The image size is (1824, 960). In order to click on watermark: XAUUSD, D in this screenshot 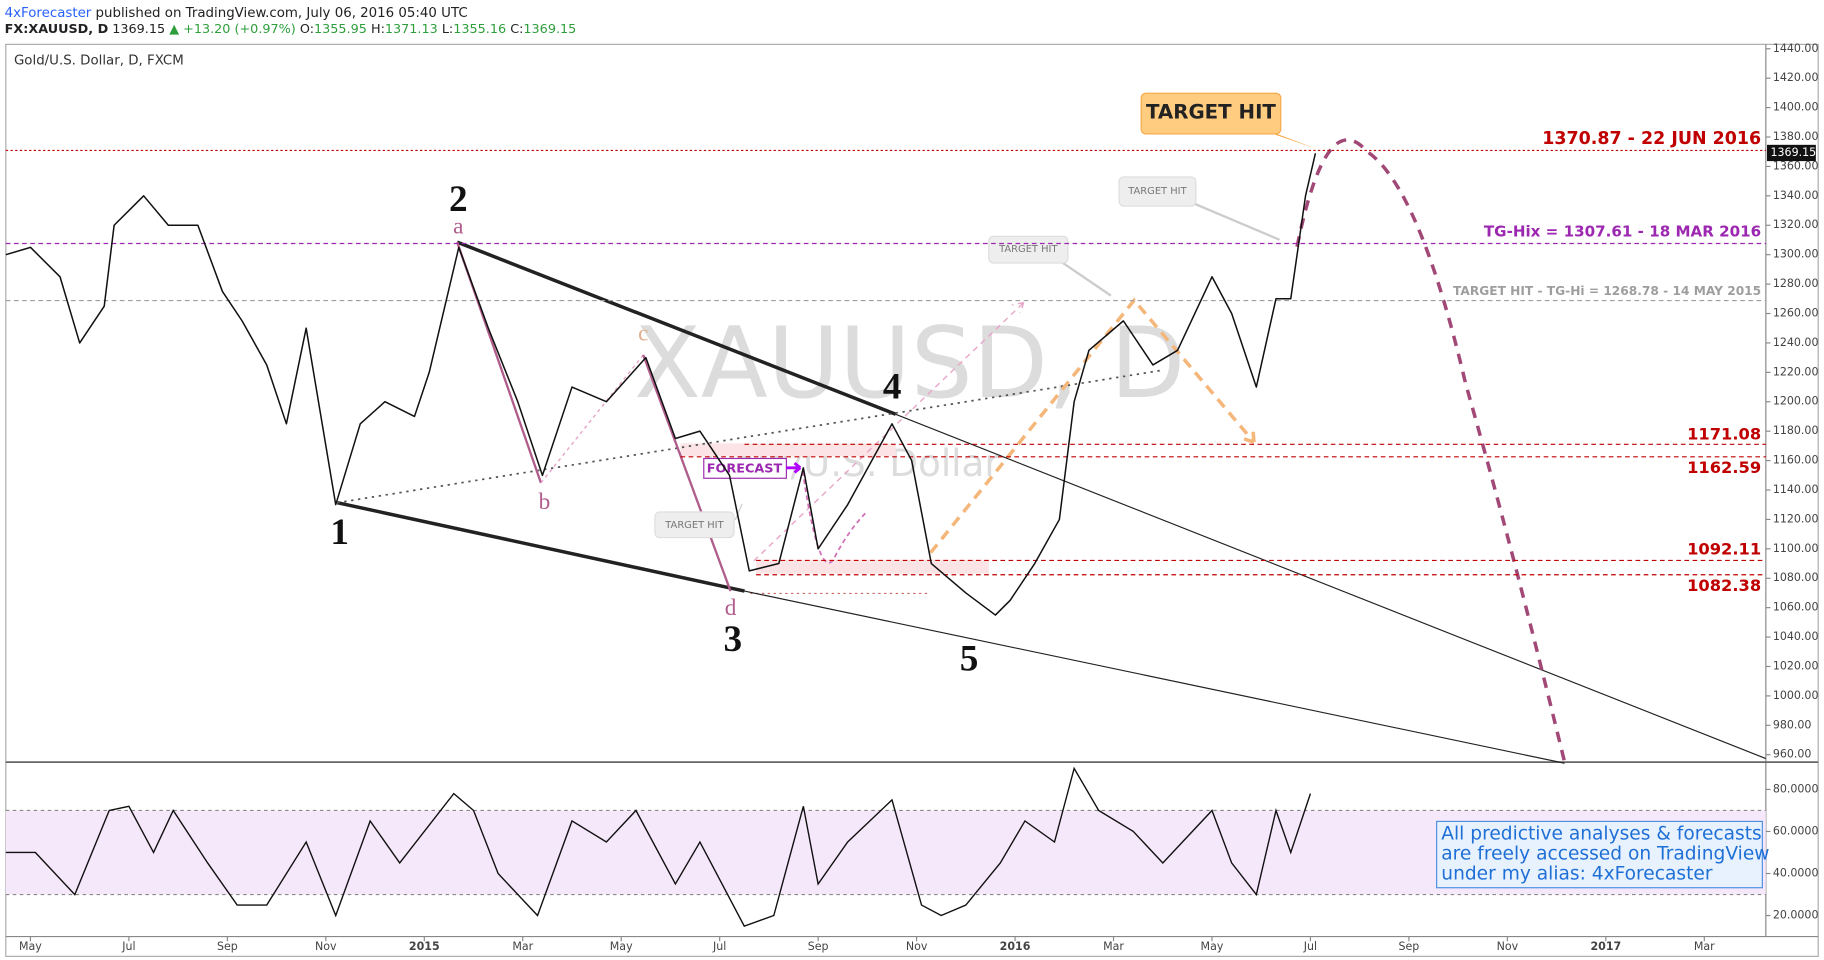, I will do `click(909, 364)`.